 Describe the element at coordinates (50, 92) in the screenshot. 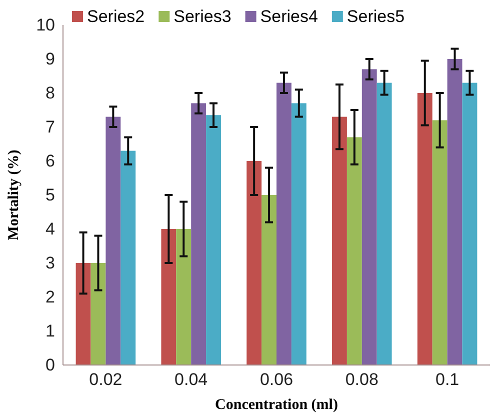

I see `y-tick-label: 8` at that location.